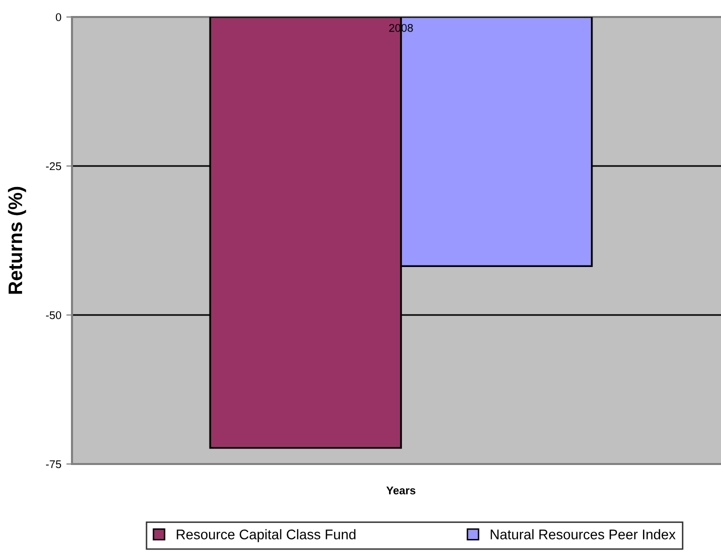 Image resolution: width=721 pixels, height=556 pixels. I want to click on y-tick-label: -25, so click(54, 166).